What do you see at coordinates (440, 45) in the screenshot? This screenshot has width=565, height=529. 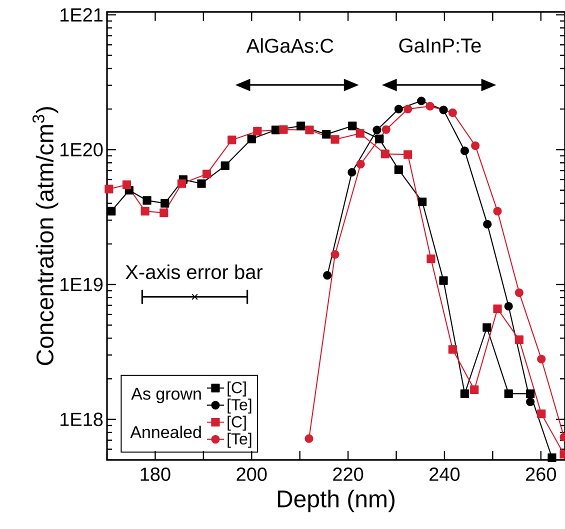 I see `annotation: GaInP:Te` at bounding box center [440, 45].